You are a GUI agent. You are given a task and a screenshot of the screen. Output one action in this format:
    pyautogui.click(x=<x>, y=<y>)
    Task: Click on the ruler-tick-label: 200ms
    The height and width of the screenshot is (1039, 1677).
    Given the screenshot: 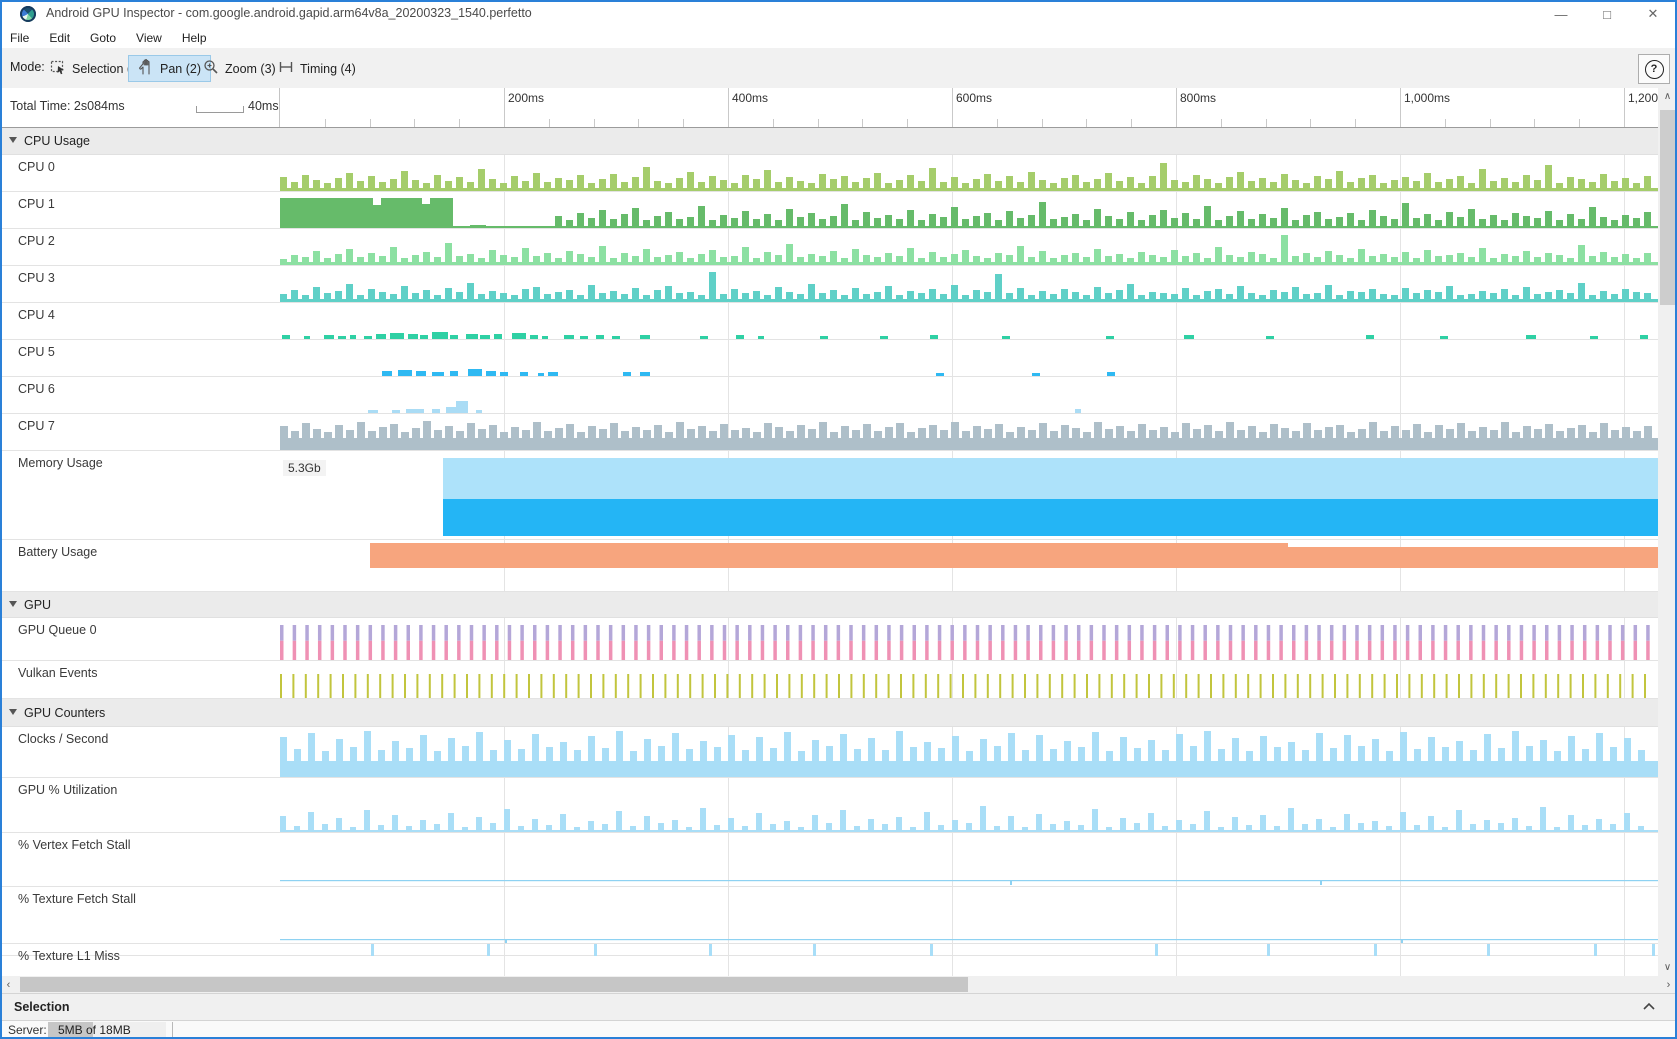 What is the action you would take?
    pyautogui.click(x=526, y=98)
    